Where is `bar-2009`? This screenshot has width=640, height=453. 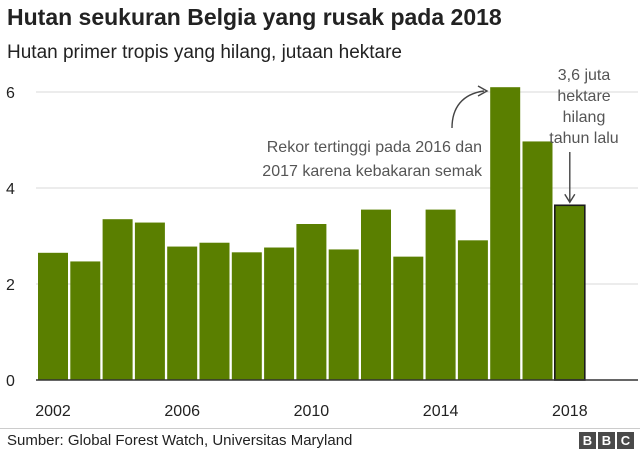
bar-2009 is located at coordinates (279, 313).